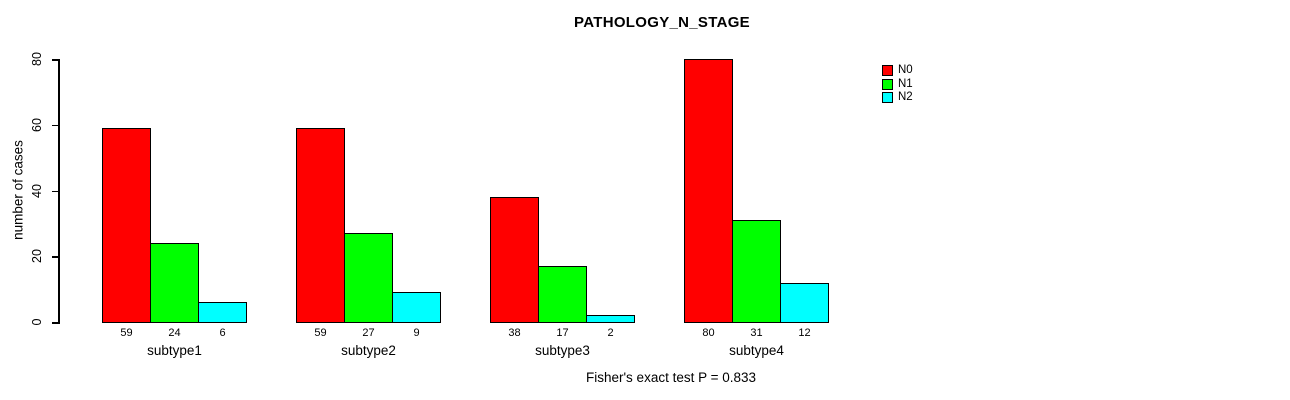 Image resolution: width=1290 pixels, height=400 pixels. Describe the element at coordinates (887, 70) in the screenshot. I see `legend-swatch-n0` at that location.